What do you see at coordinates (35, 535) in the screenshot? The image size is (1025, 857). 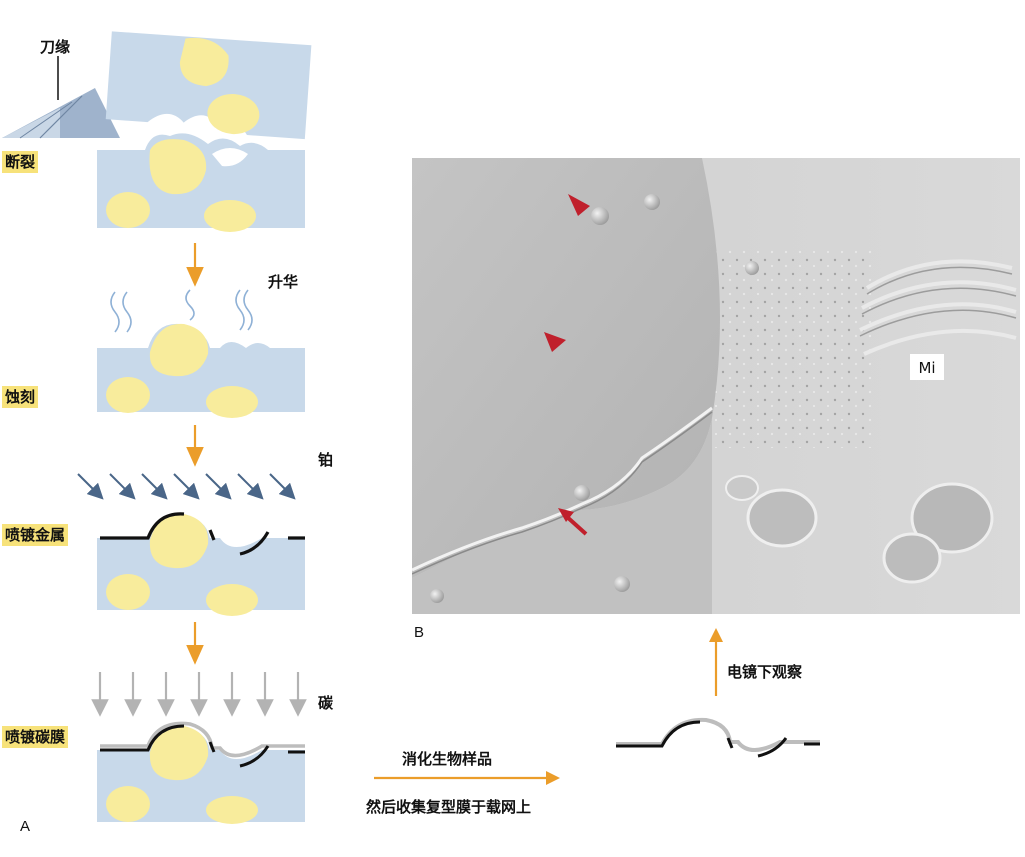 I see `stage-label-metal-shadowing: 喷镀金属` at bounding box center [35, 535].